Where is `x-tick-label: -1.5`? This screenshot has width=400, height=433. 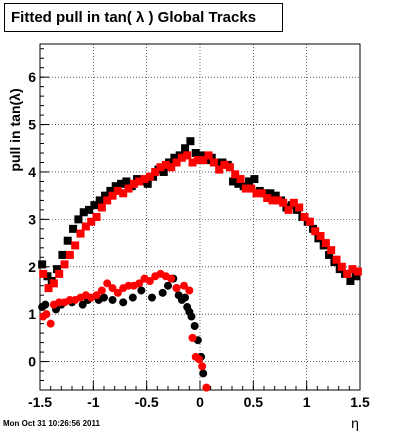 x-tick-label: -1.5 is located at coordinates (40, 402).